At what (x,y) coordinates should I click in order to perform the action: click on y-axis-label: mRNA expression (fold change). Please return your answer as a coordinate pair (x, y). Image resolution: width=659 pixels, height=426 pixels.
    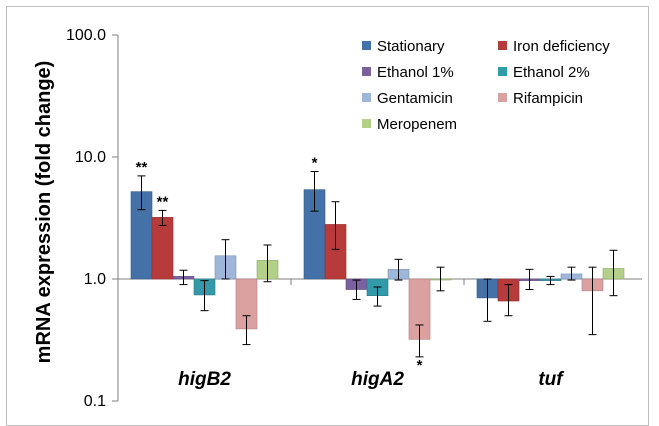
    Looking at the image, I should click on (44, 212).